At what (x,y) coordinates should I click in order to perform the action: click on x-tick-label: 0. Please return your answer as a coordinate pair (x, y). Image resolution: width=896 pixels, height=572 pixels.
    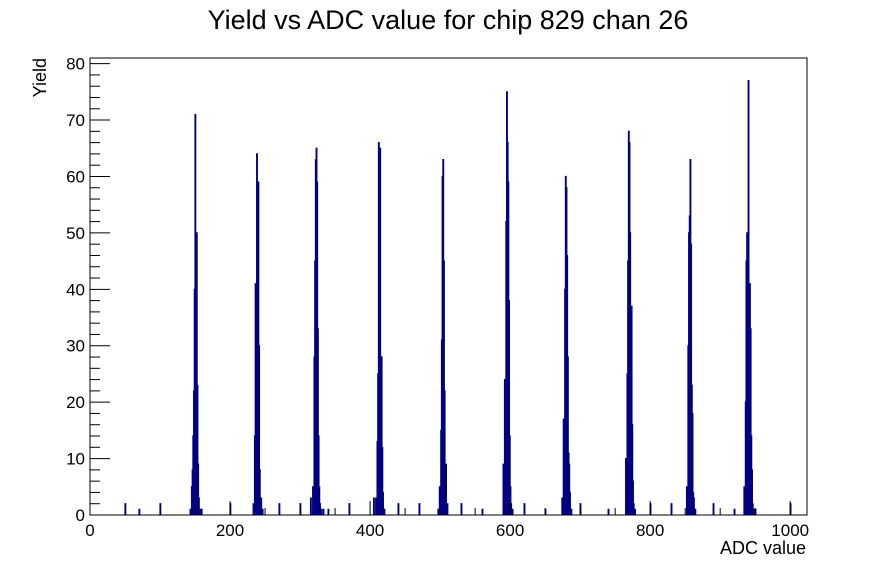
    Looking at the image, I should click on (89, 530).